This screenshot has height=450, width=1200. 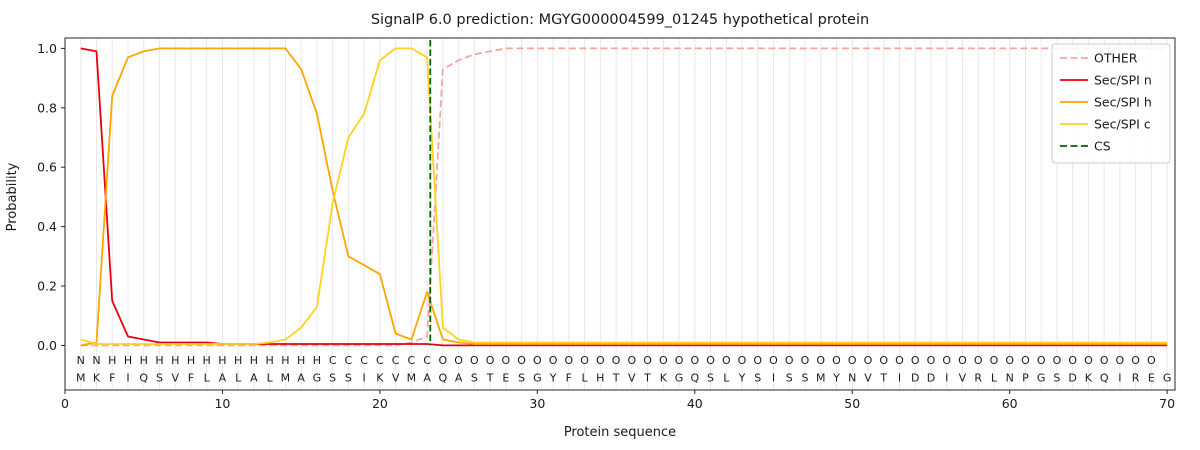 What do you see at coordinates (1151, 378) in the screenshot?
I see `sequence-letter: E` at bounding box center [1151, 378].